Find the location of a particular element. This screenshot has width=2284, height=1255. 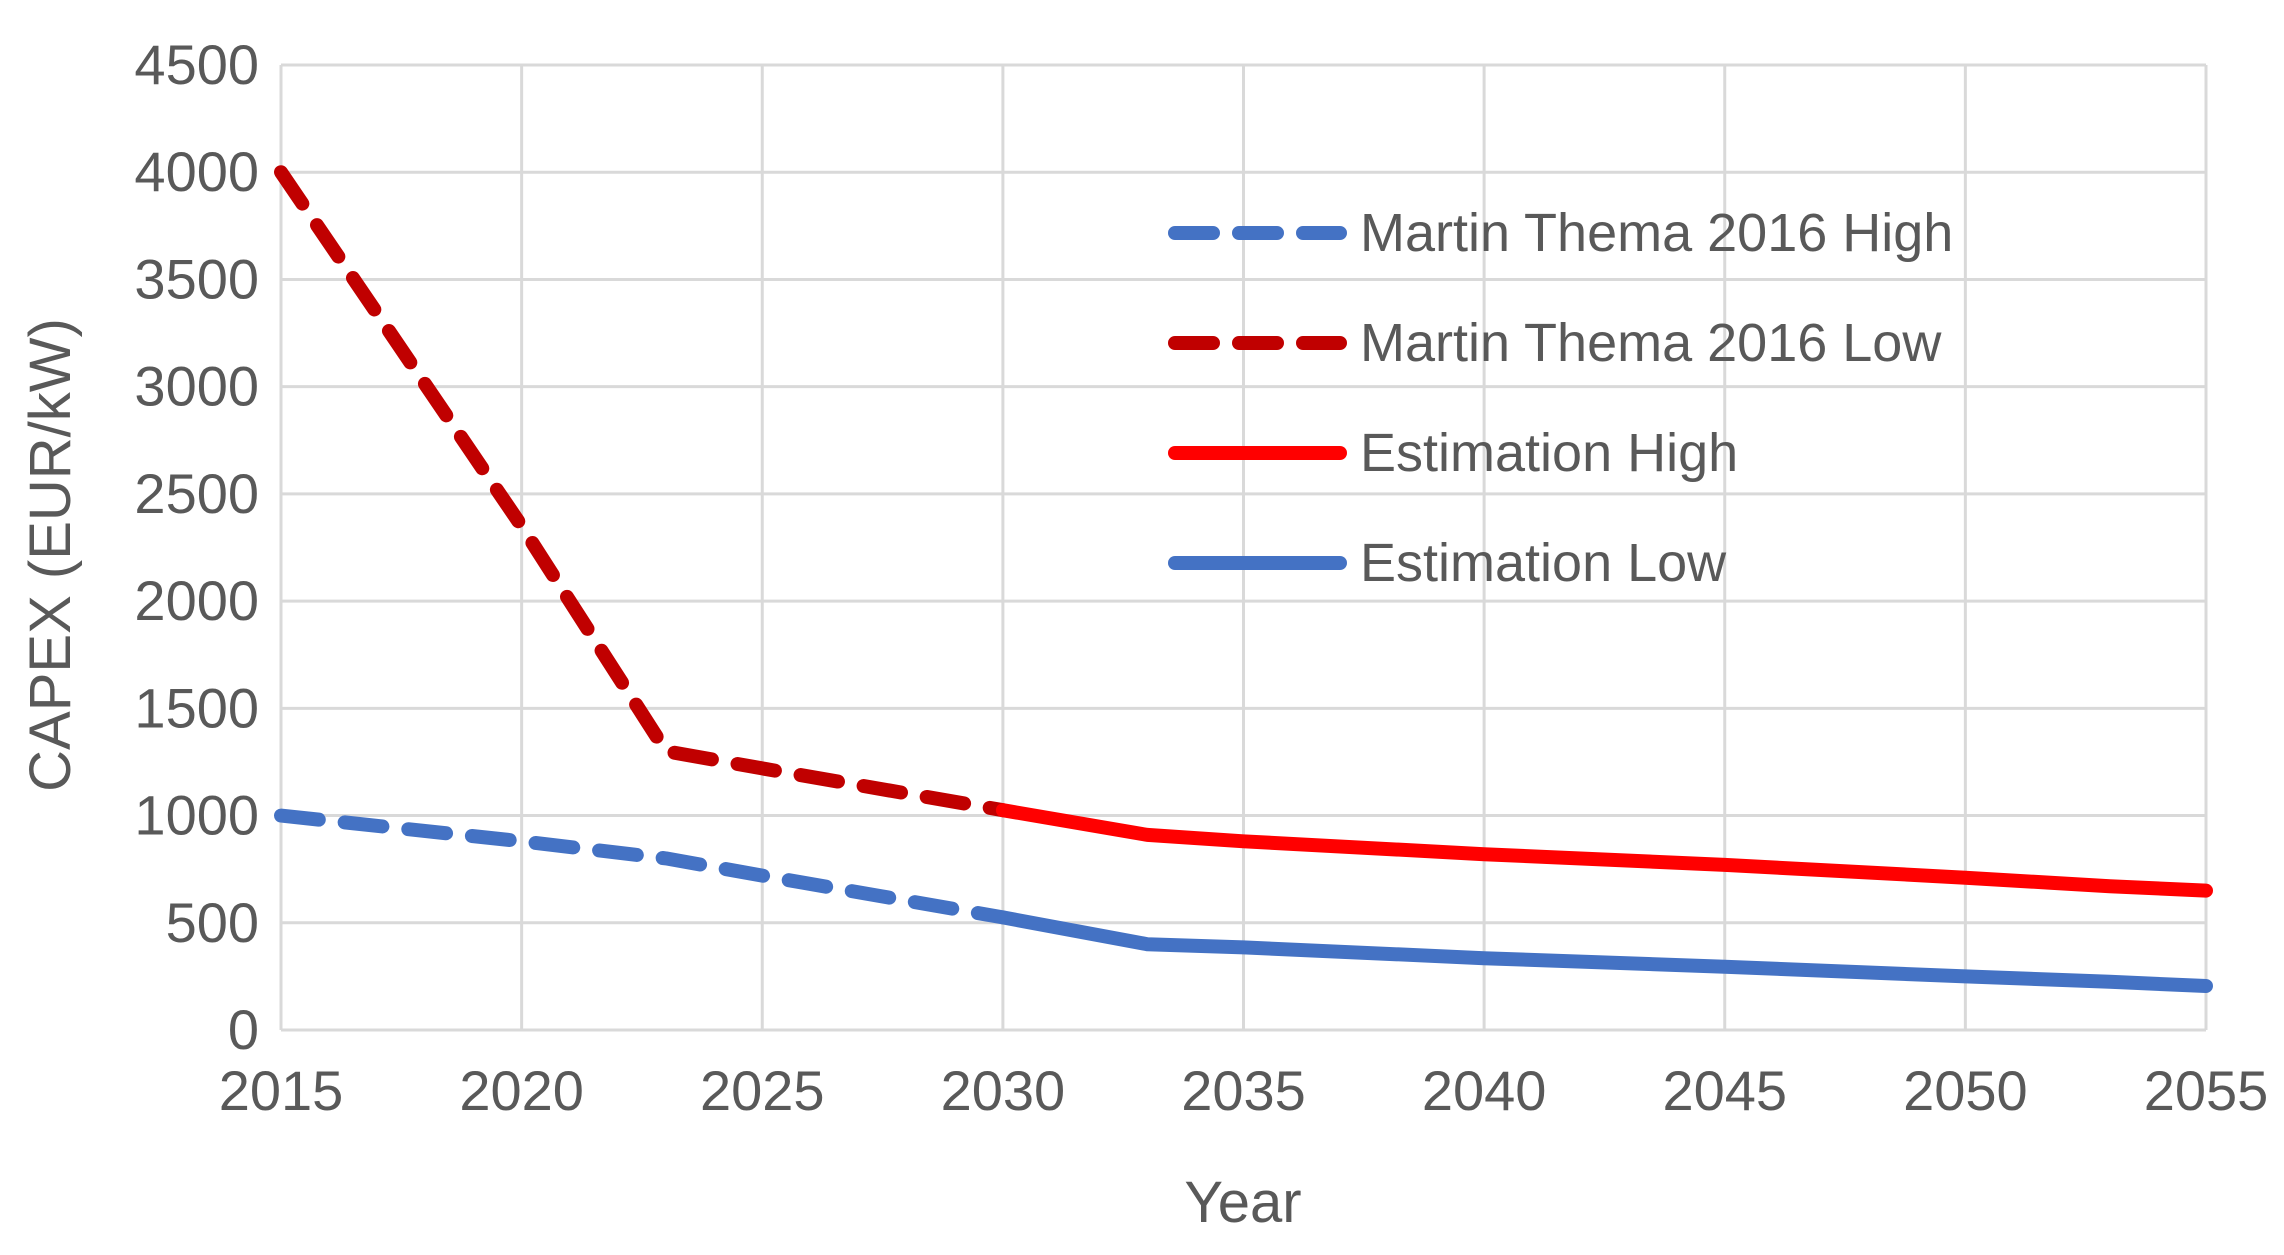

x-tick-label: 2020 is located at coordinates (521, 1090).